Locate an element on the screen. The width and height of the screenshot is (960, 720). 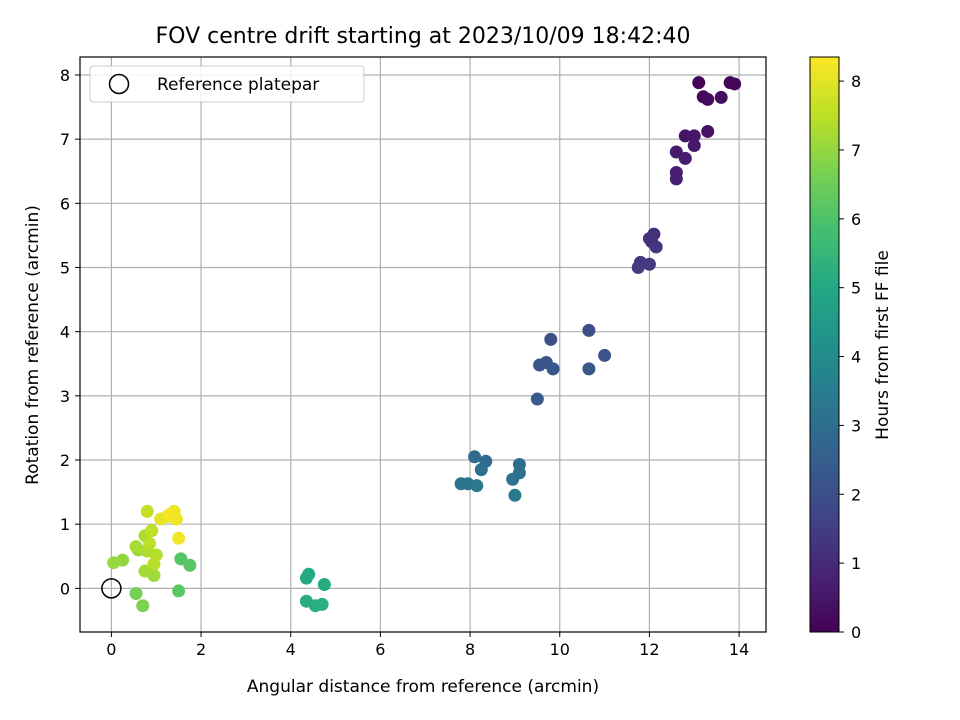
x-tick-label: 10 is located at coordinates (560, 649).